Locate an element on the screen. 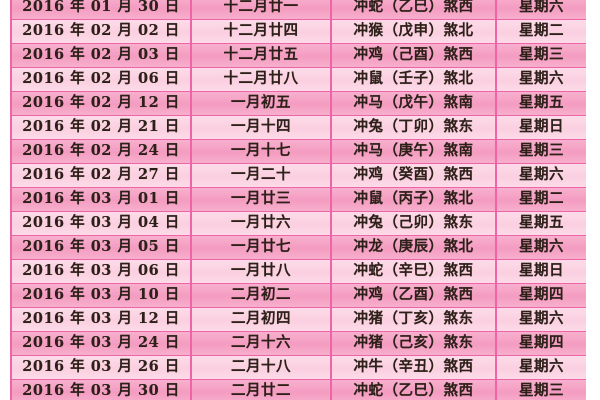  cell-gregorian-date: 2016 年 03 月 30 日 is located at coordinates (101, 389).